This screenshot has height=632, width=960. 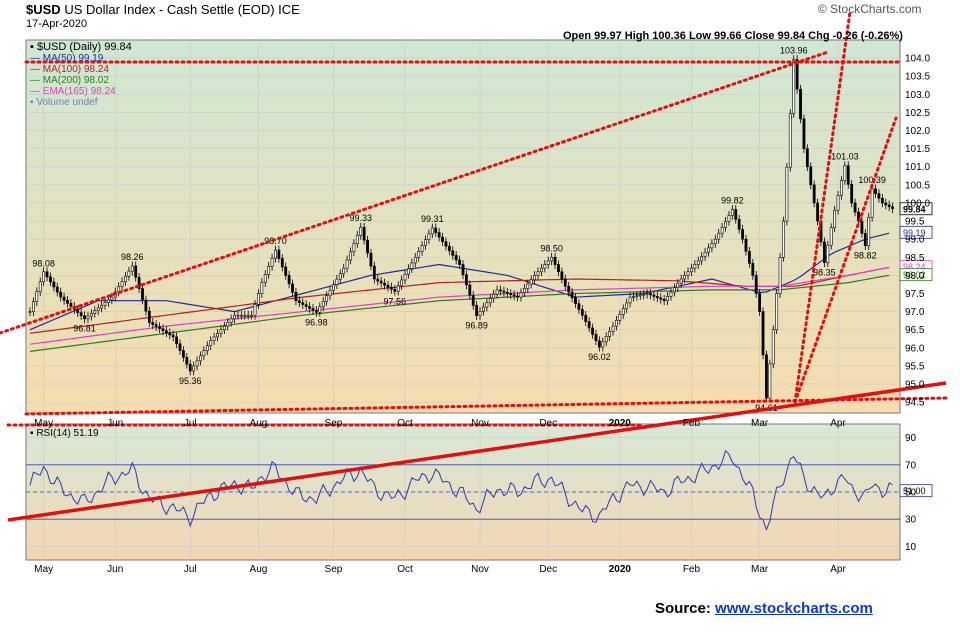 What do you see at coordinates (915, 240) in the screenshot?
I see `price-y-tick-label: 99.0` at bounding box center [915, 240].